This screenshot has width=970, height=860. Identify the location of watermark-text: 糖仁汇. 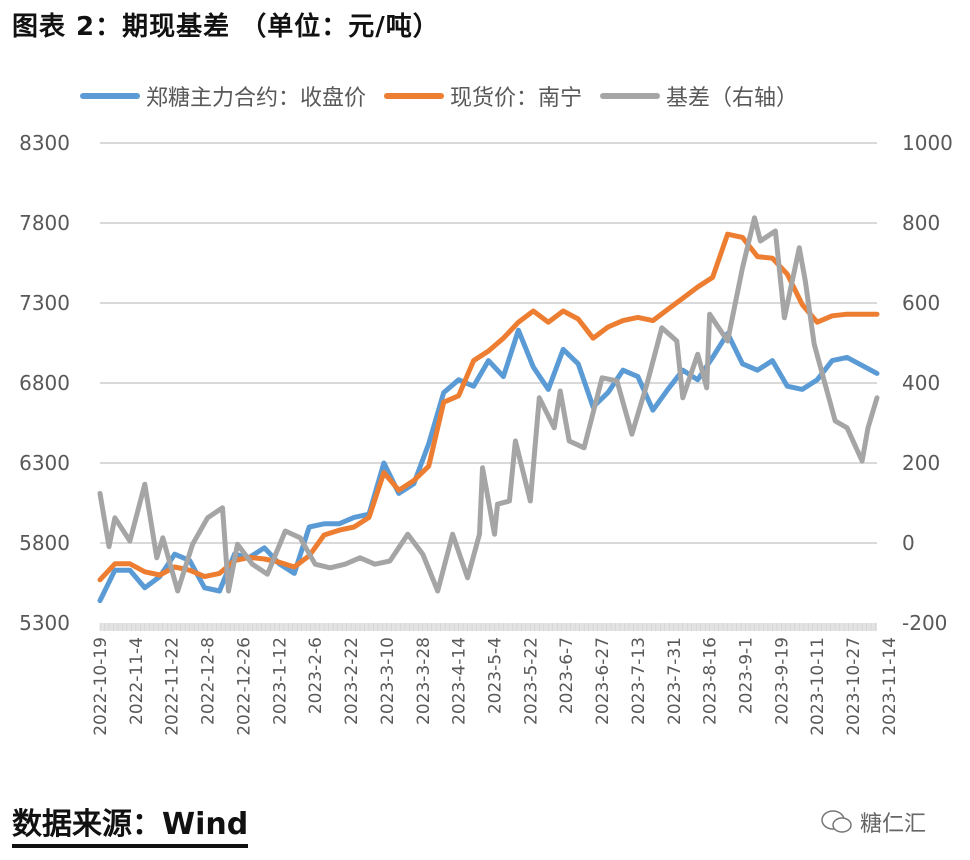
(893, 824).